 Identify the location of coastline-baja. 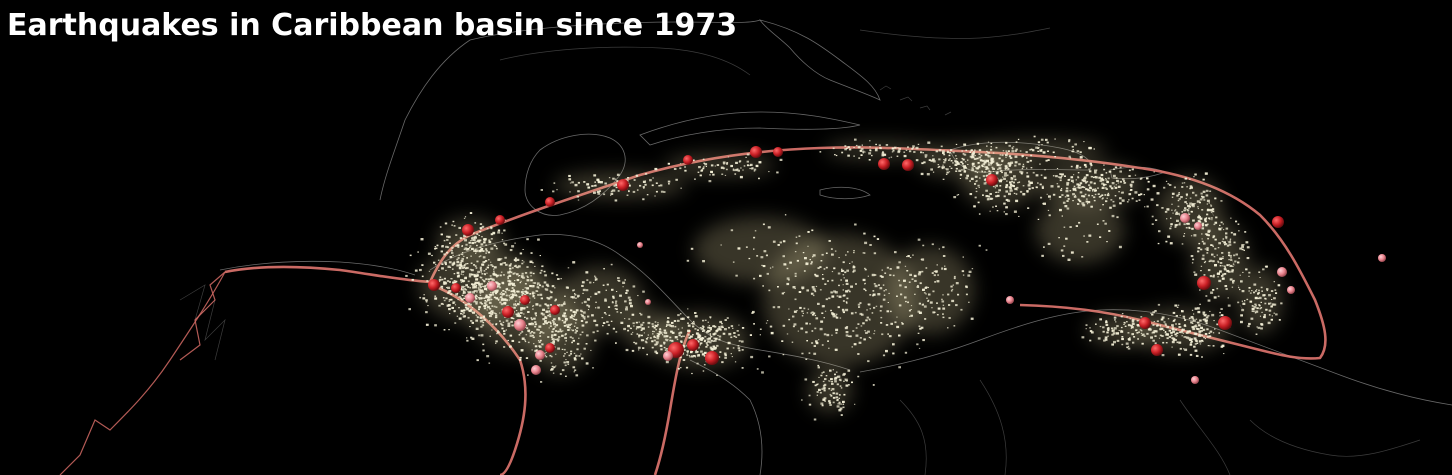
(202, 322).